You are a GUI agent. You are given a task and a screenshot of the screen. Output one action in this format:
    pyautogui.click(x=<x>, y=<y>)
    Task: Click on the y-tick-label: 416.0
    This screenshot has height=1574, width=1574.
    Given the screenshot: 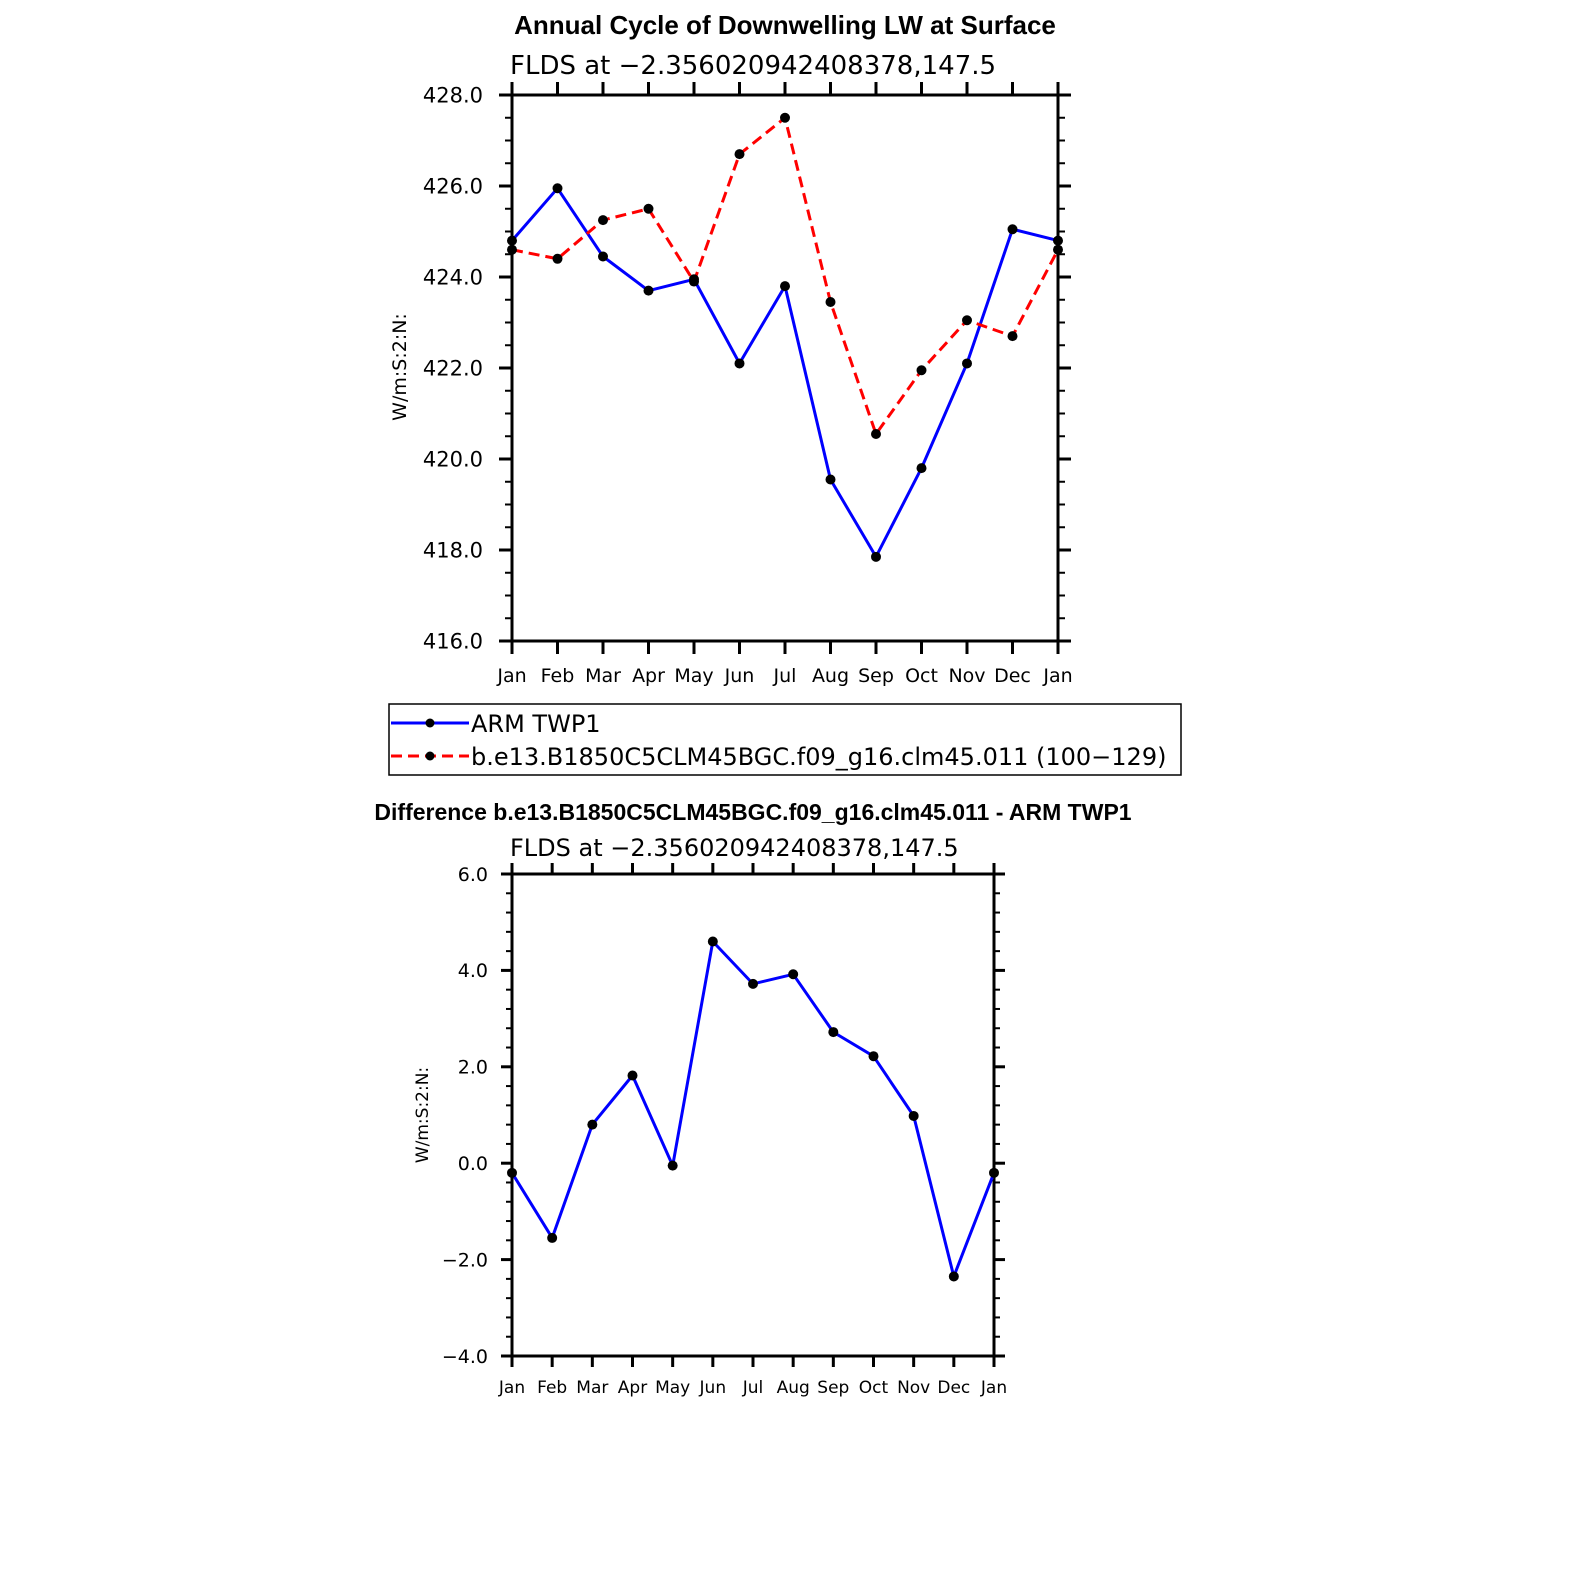 What is the action you would take?
    pyautogui.click(x=453, y=642)
    